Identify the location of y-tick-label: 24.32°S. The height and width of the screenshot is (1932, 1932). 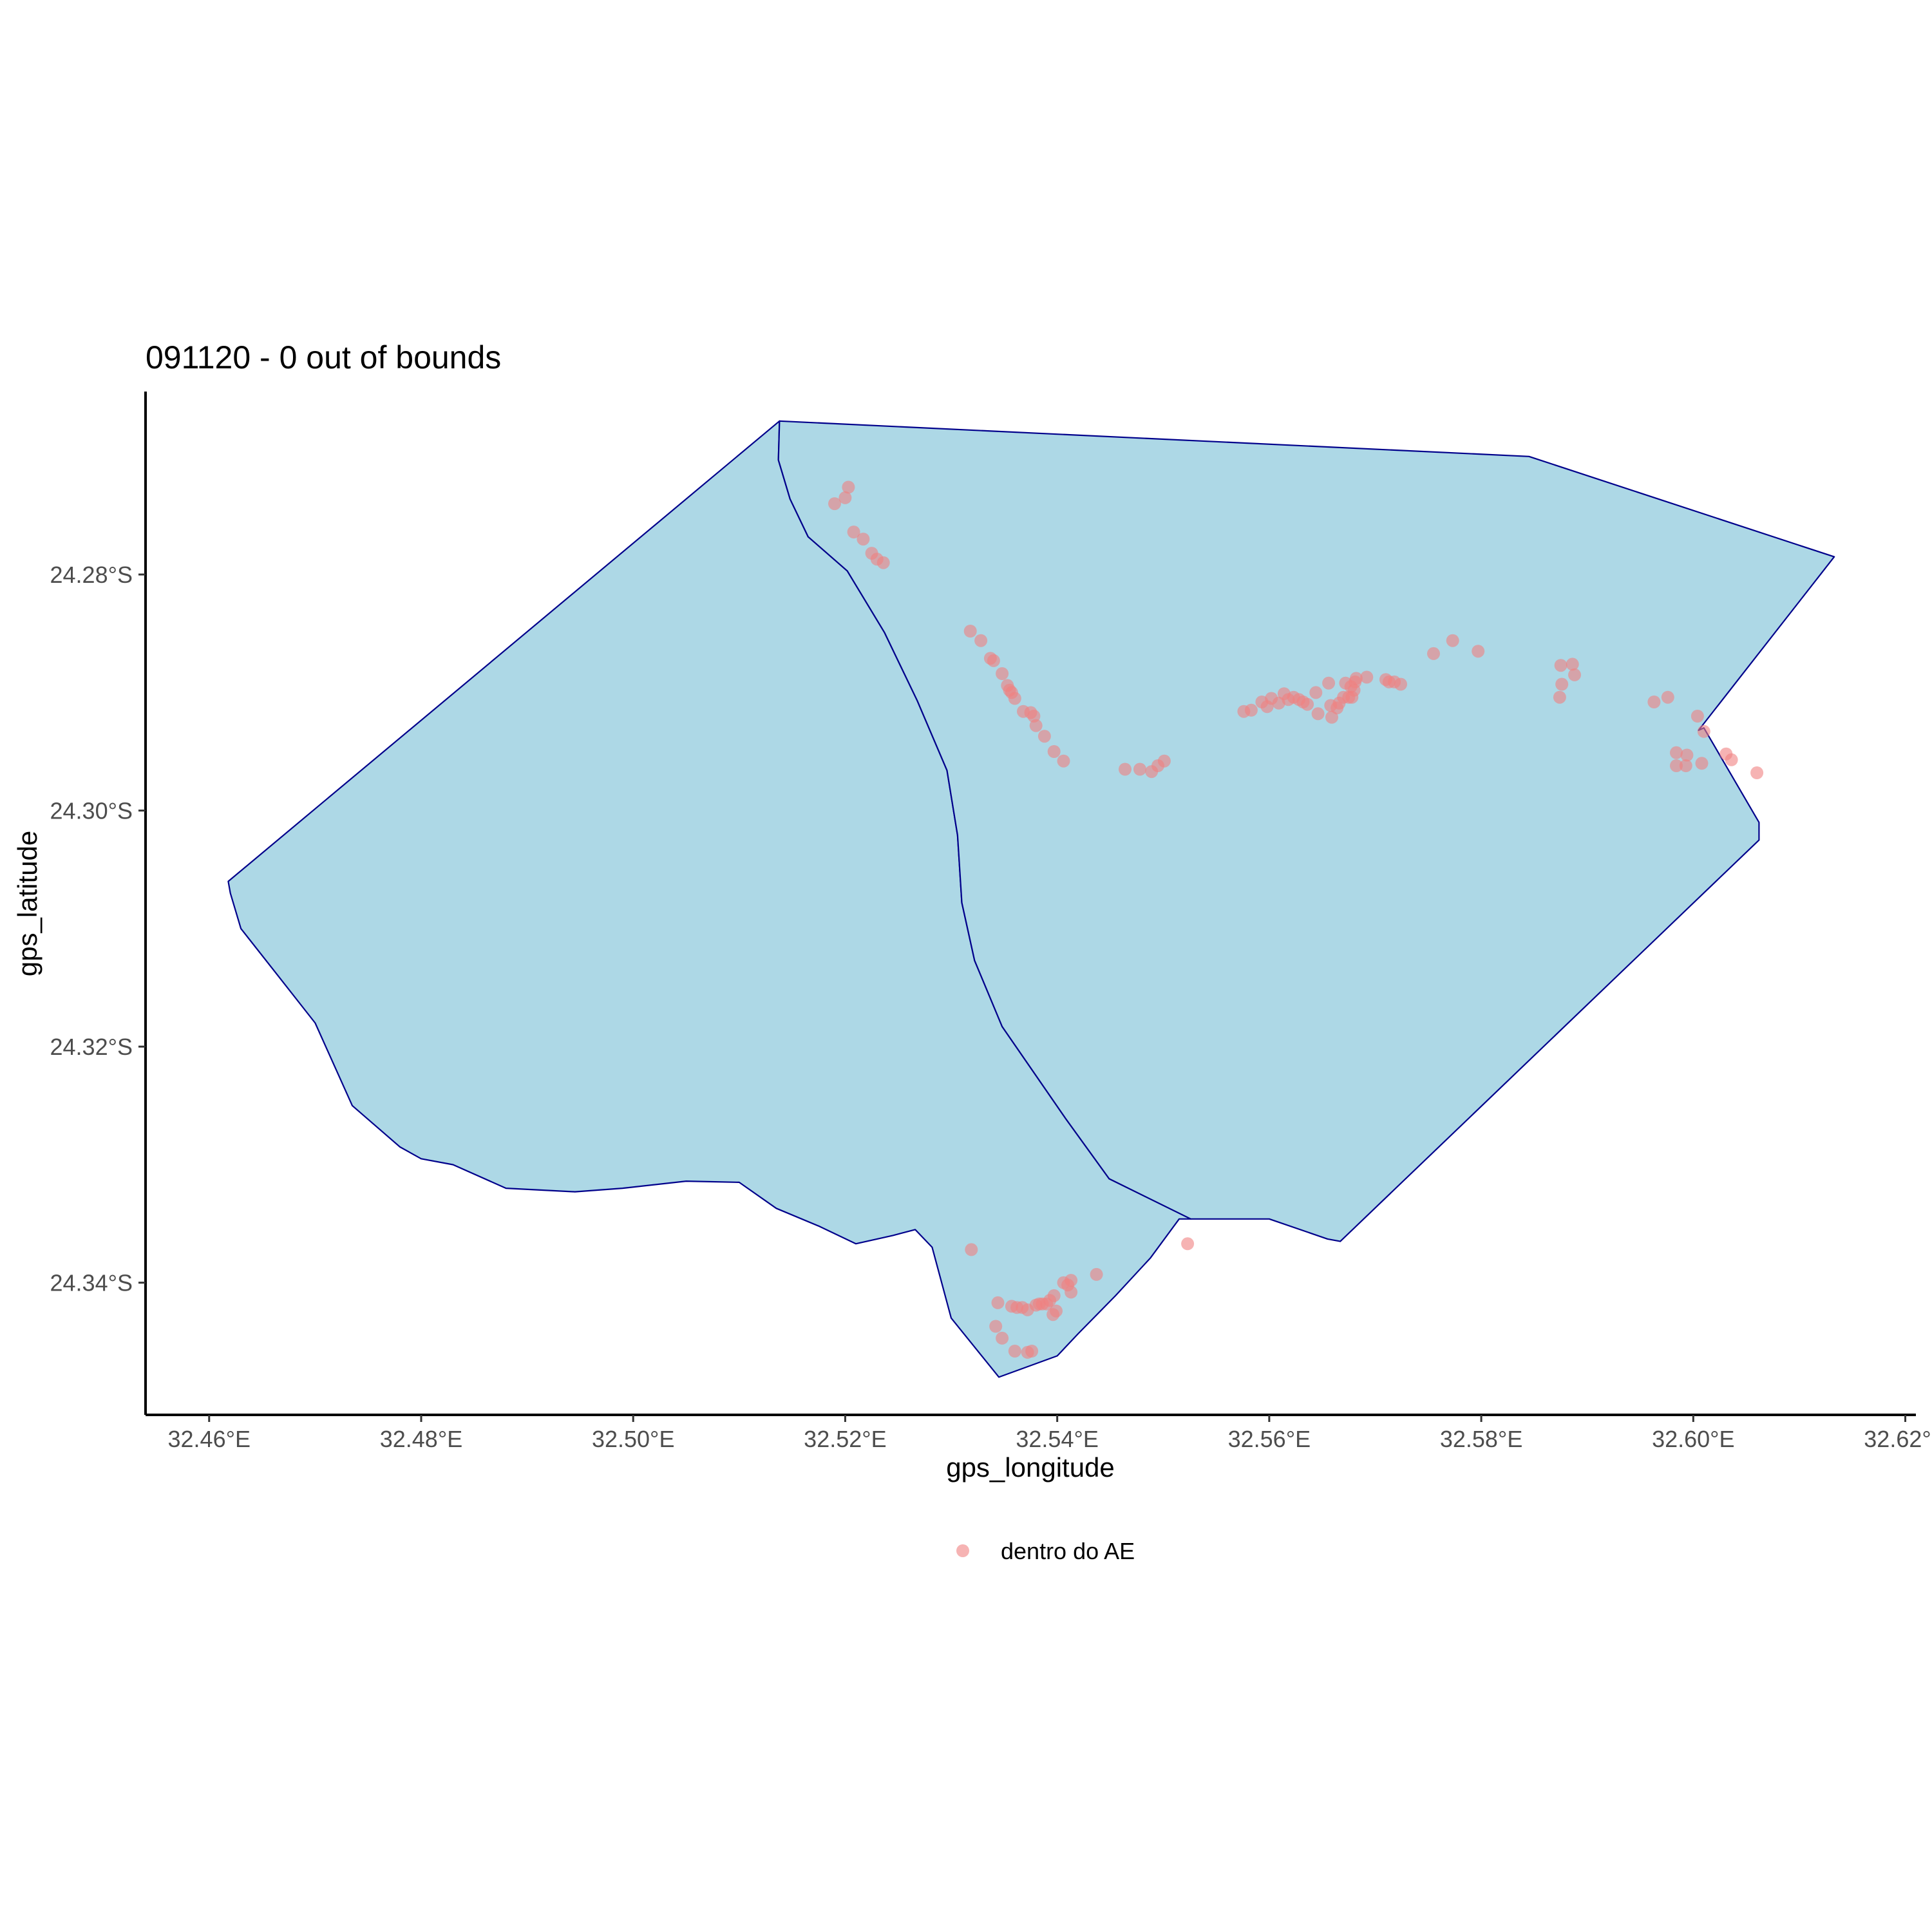
(92, 1047).